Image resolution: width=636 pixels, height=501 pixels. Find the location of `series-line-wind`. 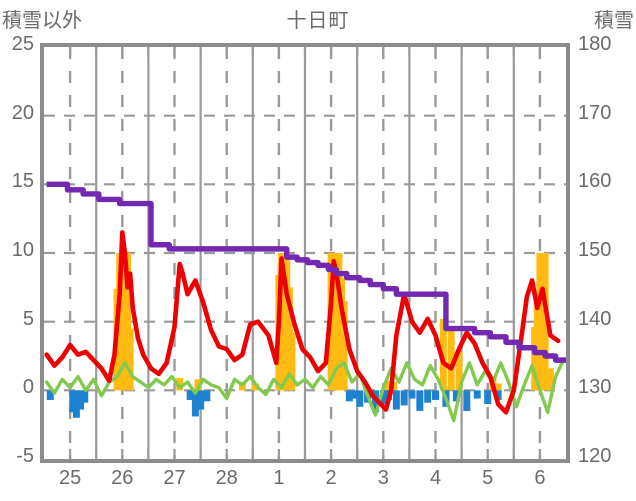

series-line-wind is located at coordinates (305, 390).